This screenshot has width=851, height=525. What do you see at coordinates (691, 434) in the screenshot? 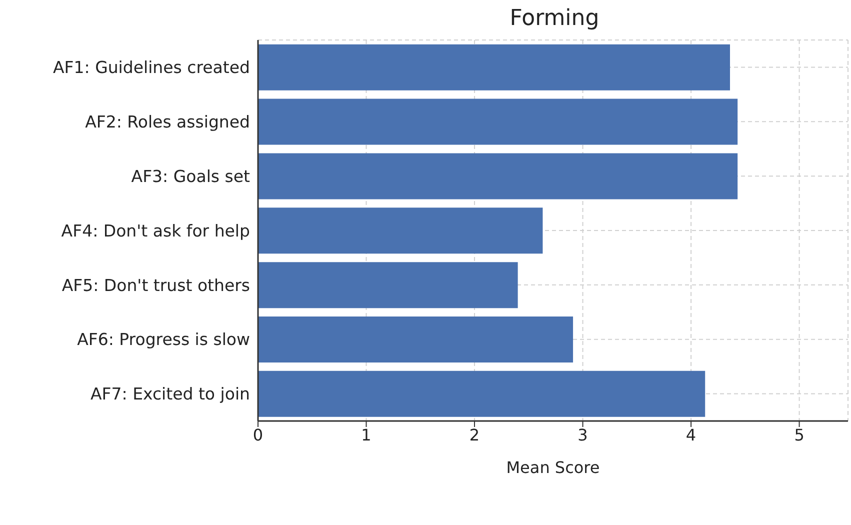
I see `x-tick-label: 4` at bounding box center [691, 434].